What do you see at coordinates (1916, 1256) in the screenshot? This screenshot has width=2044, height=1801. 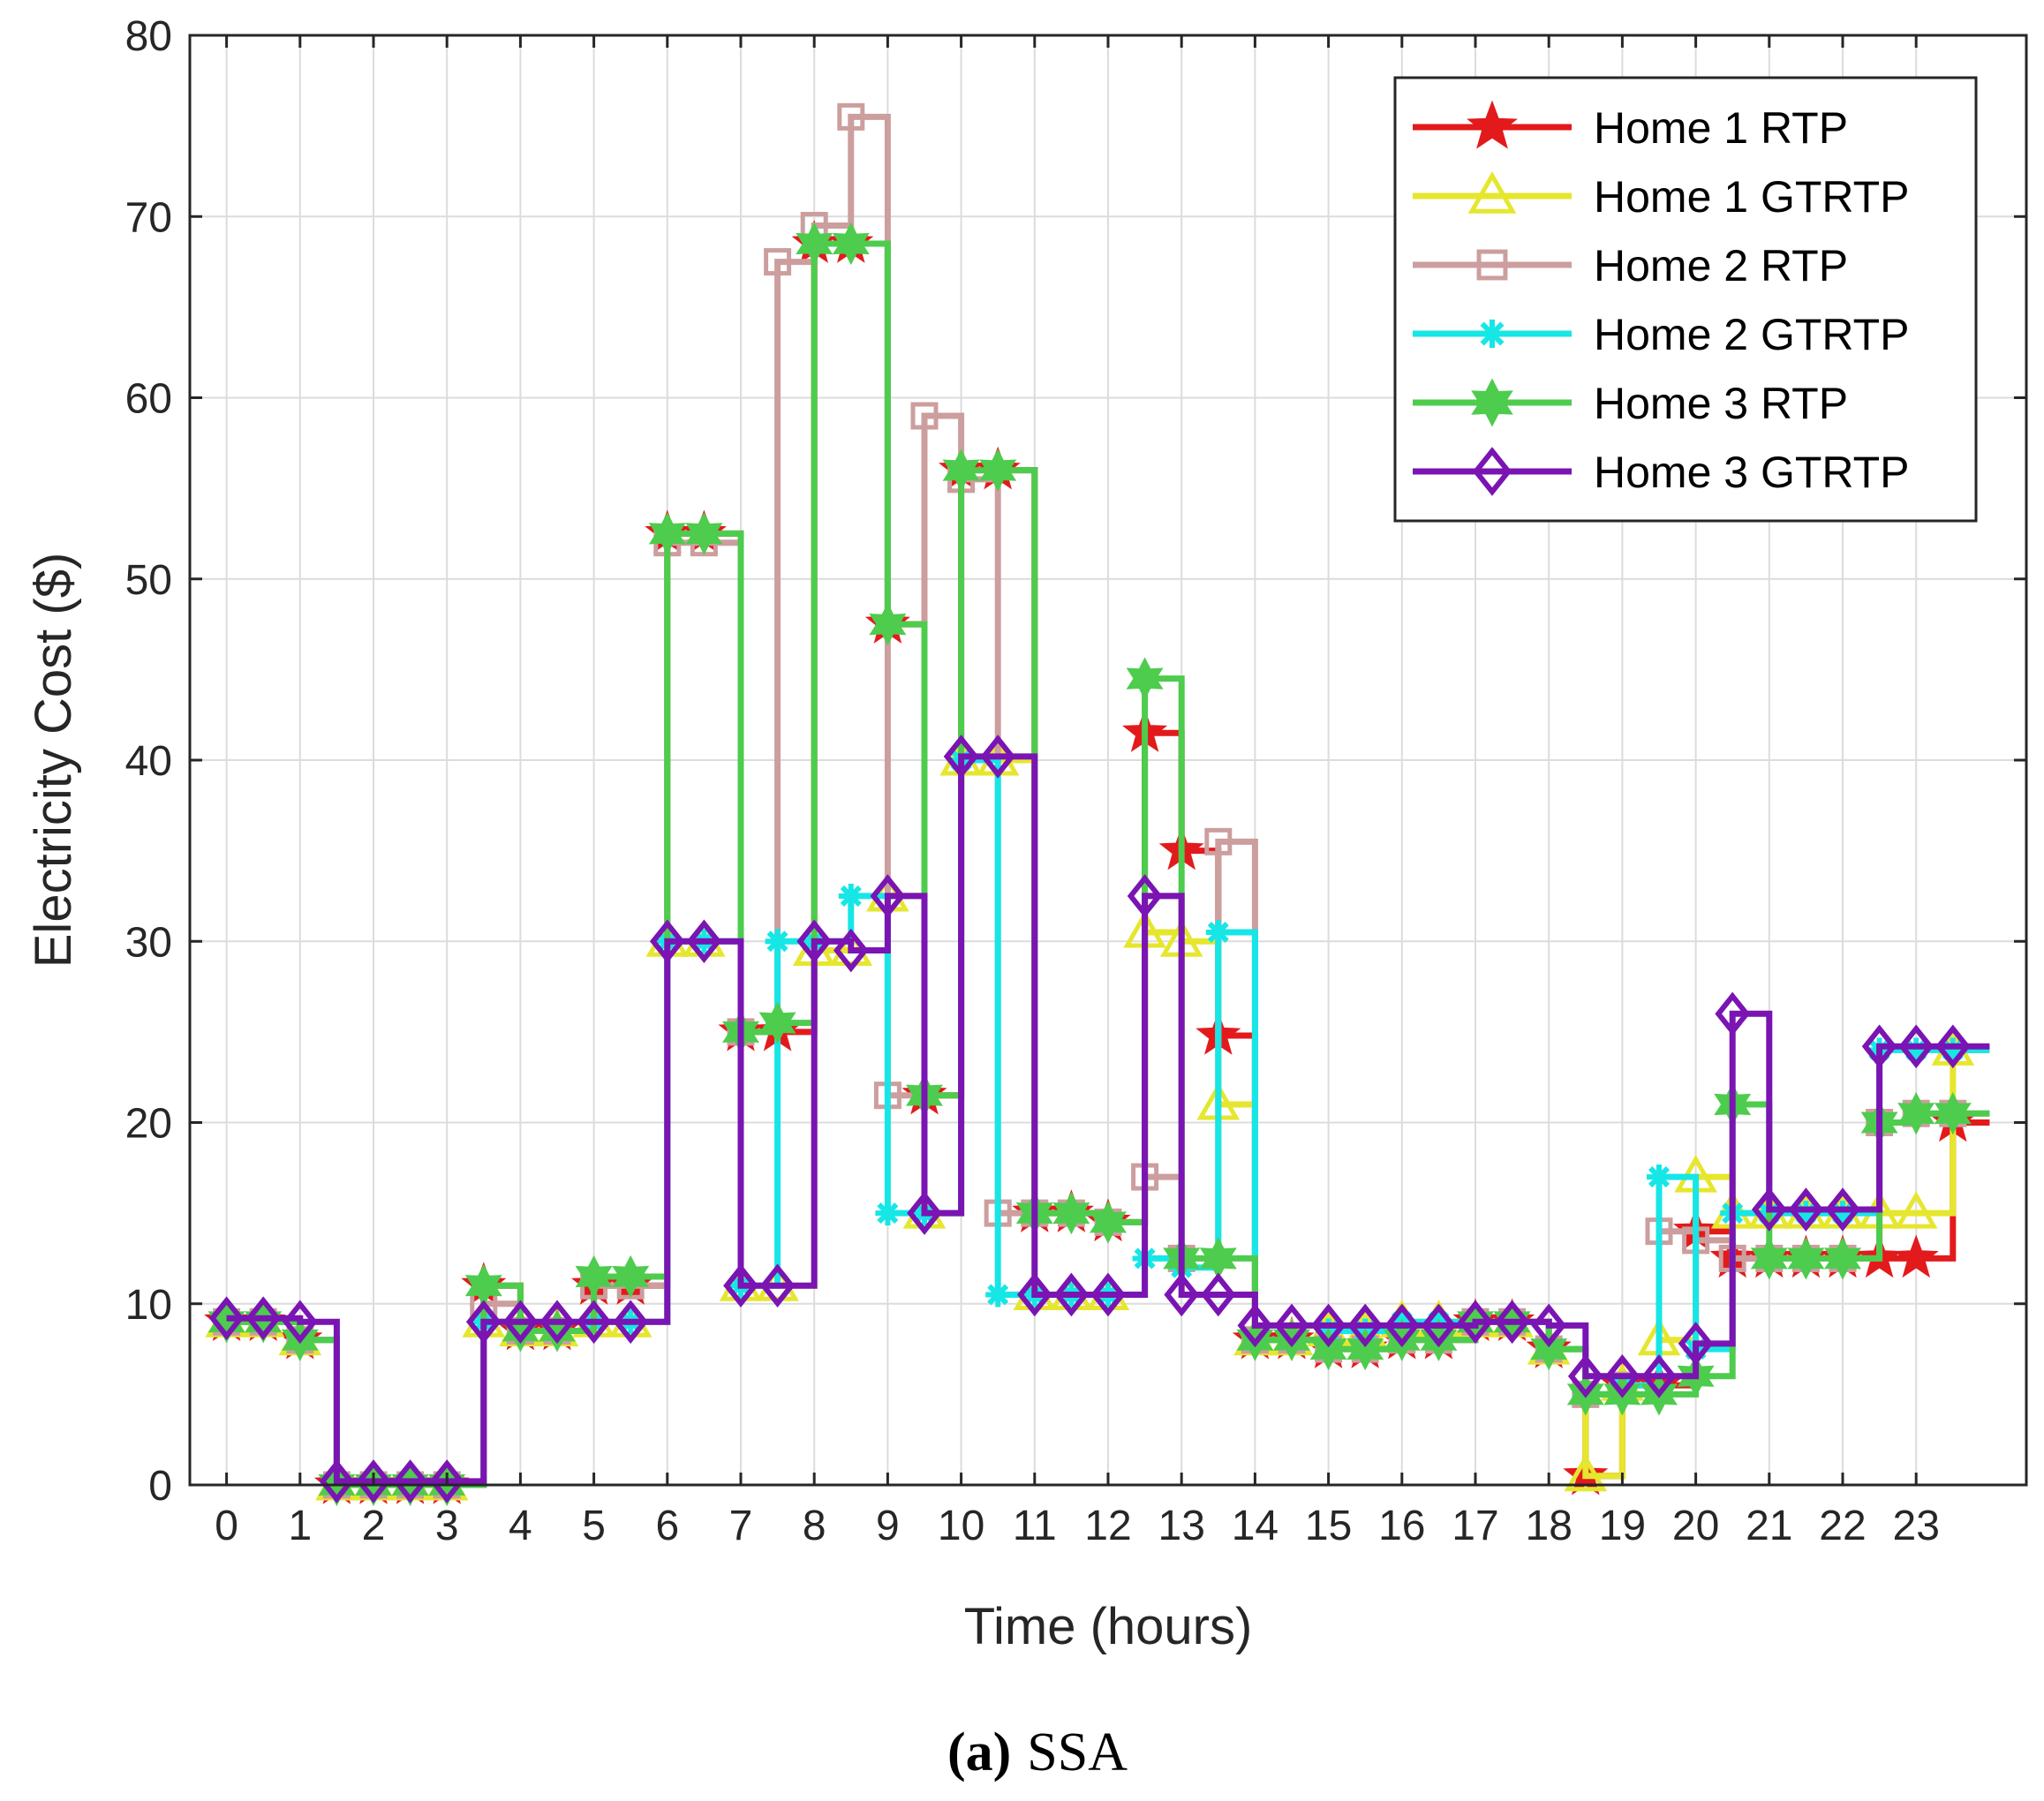 I see `marker-star` at bounding box center [1916, 1256].